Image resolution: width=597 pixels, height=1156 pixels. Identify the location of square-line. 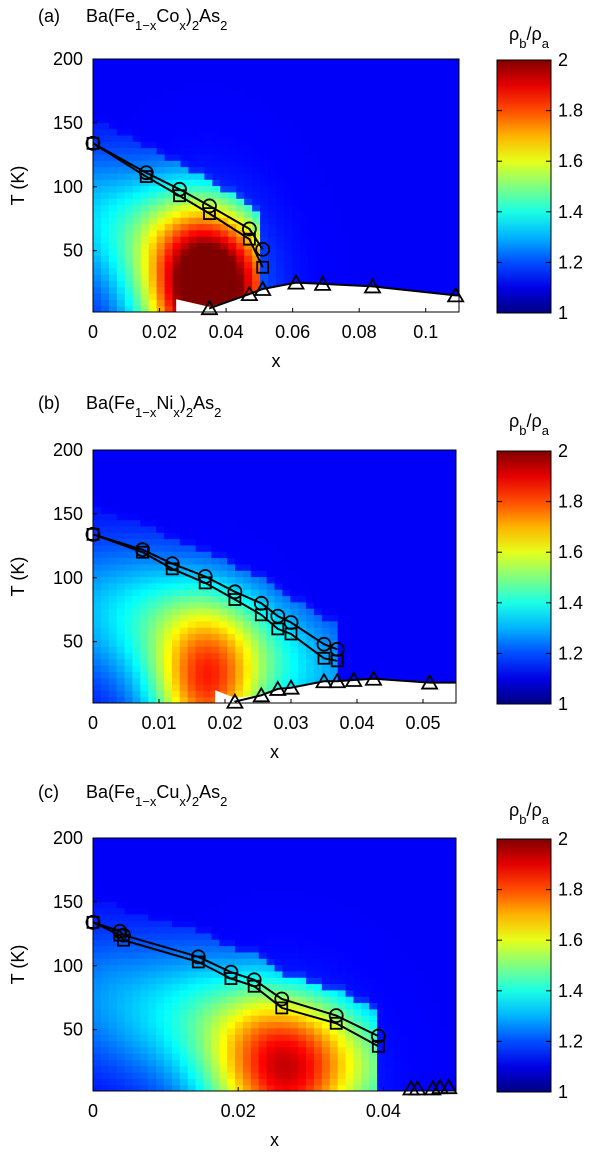
(215, 597).